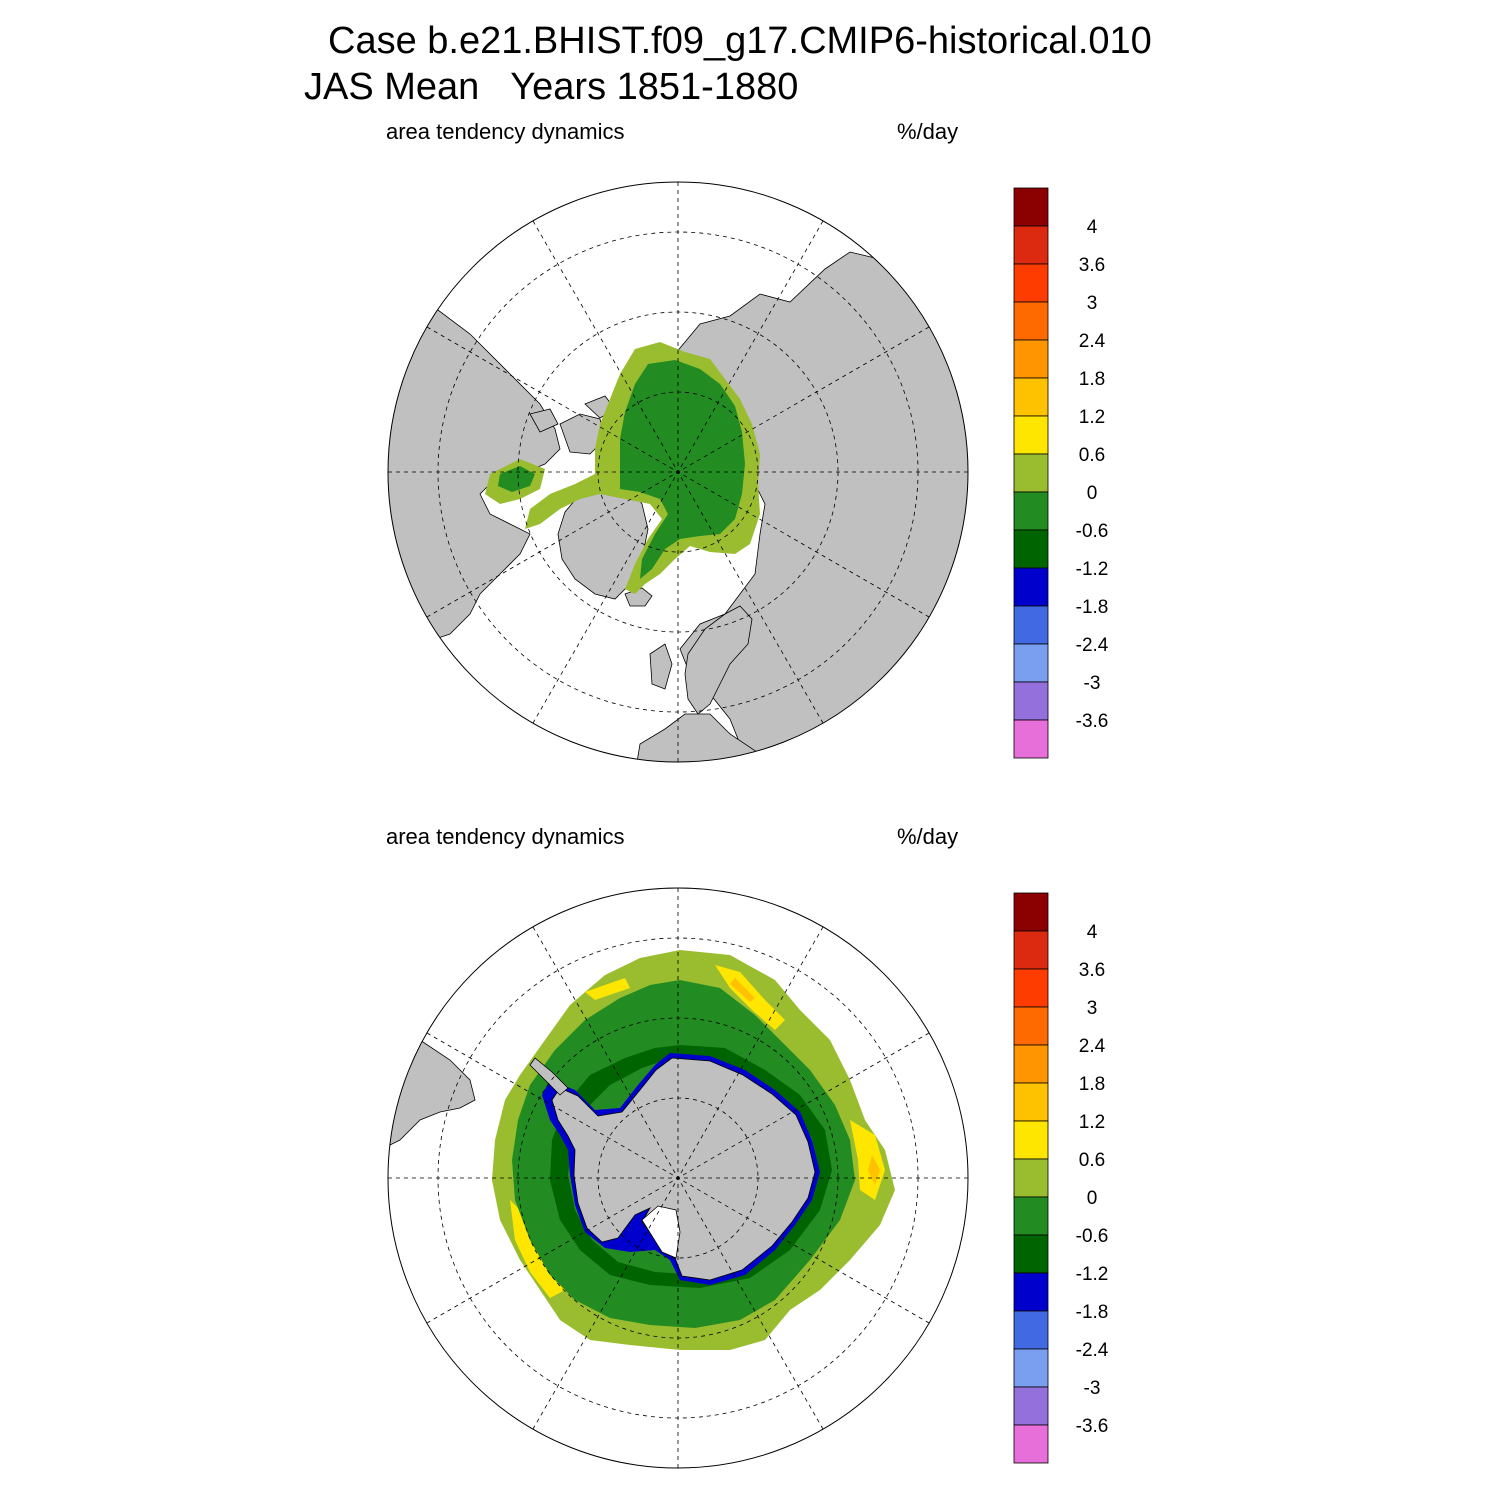 Image resolution: width=1500 pixels, height=1500 pixels. I want to click on north-land-north-america, so click(474, 474).